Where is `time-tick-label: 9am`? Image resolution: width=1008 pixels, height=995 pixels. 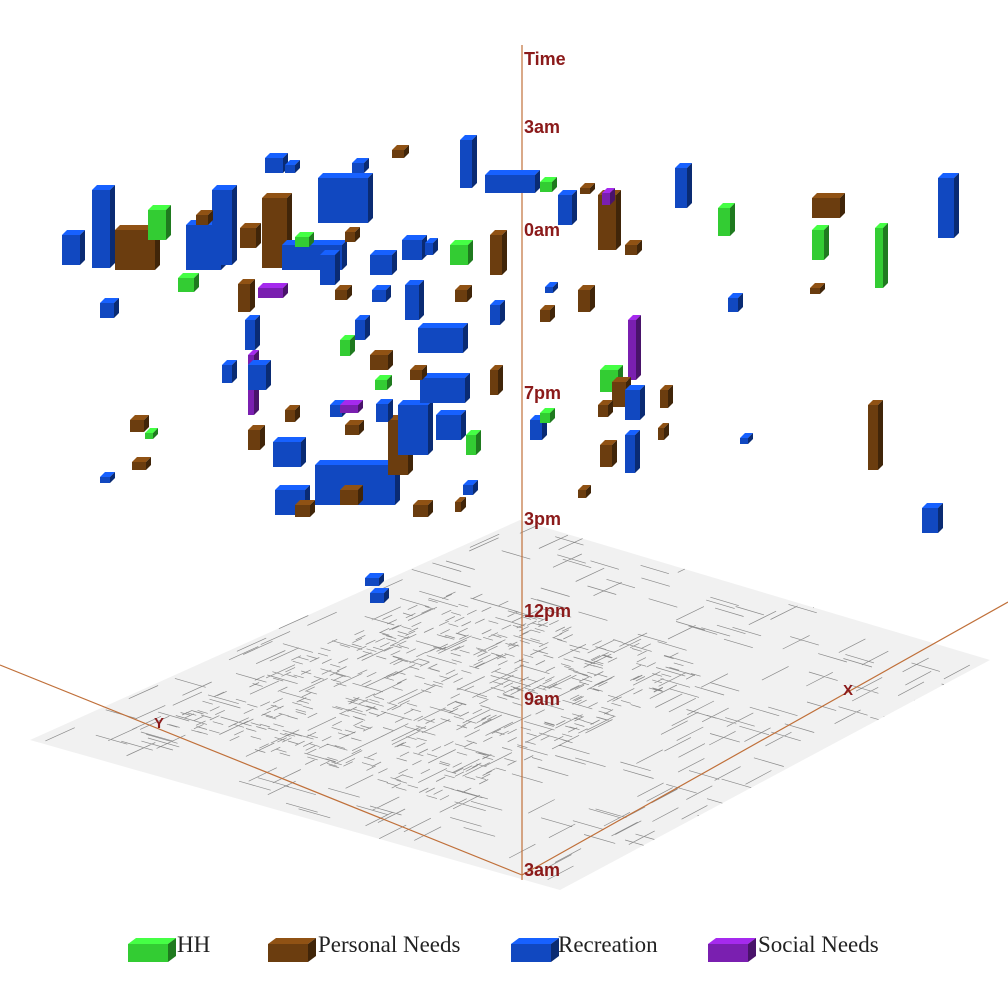
time-tick-label: 9am is located at coordinates (542, 699).